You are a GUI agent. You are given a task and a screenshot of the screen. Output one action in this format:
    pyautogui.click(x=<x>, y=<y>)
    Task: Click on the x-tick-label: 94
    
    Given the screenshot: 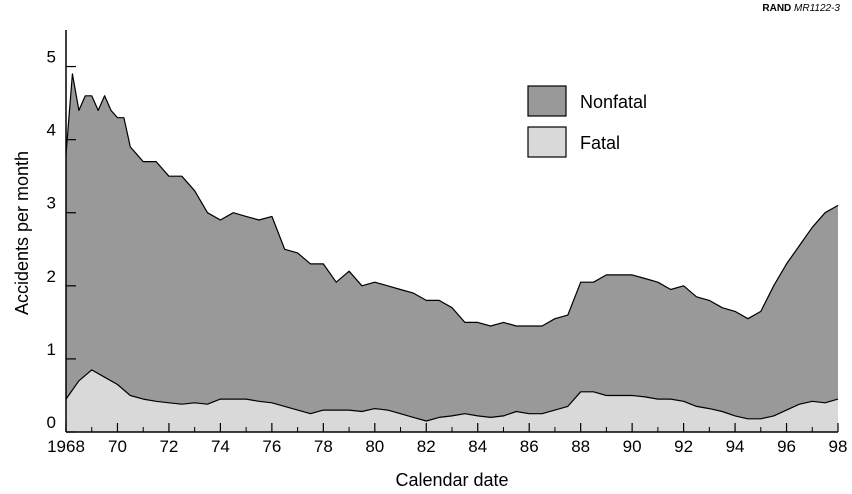 What is the action you would take?
    pyautogui.click(x=735, y=446)
    